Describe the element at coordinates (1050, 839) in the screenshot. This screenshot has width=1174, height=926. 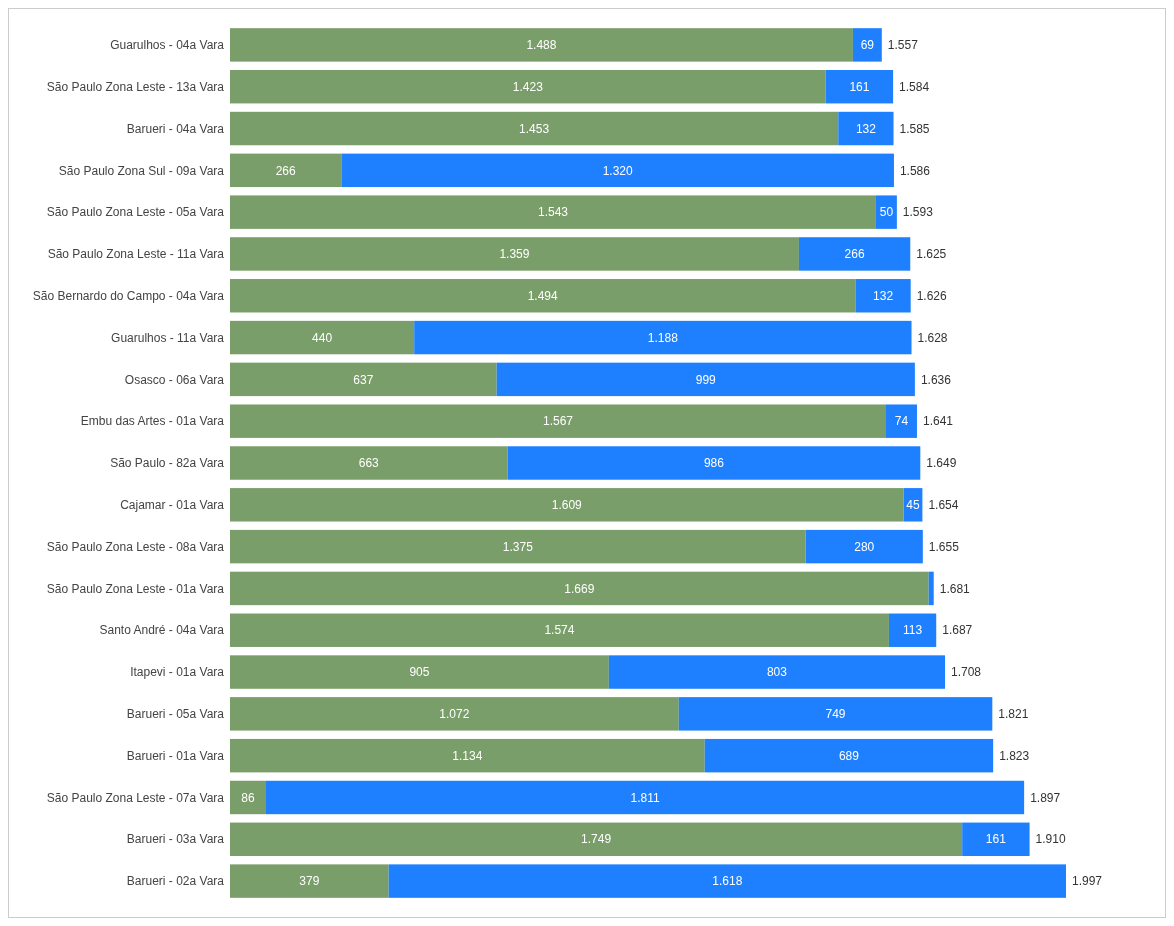
I see `total-label: 1.910` at that location.